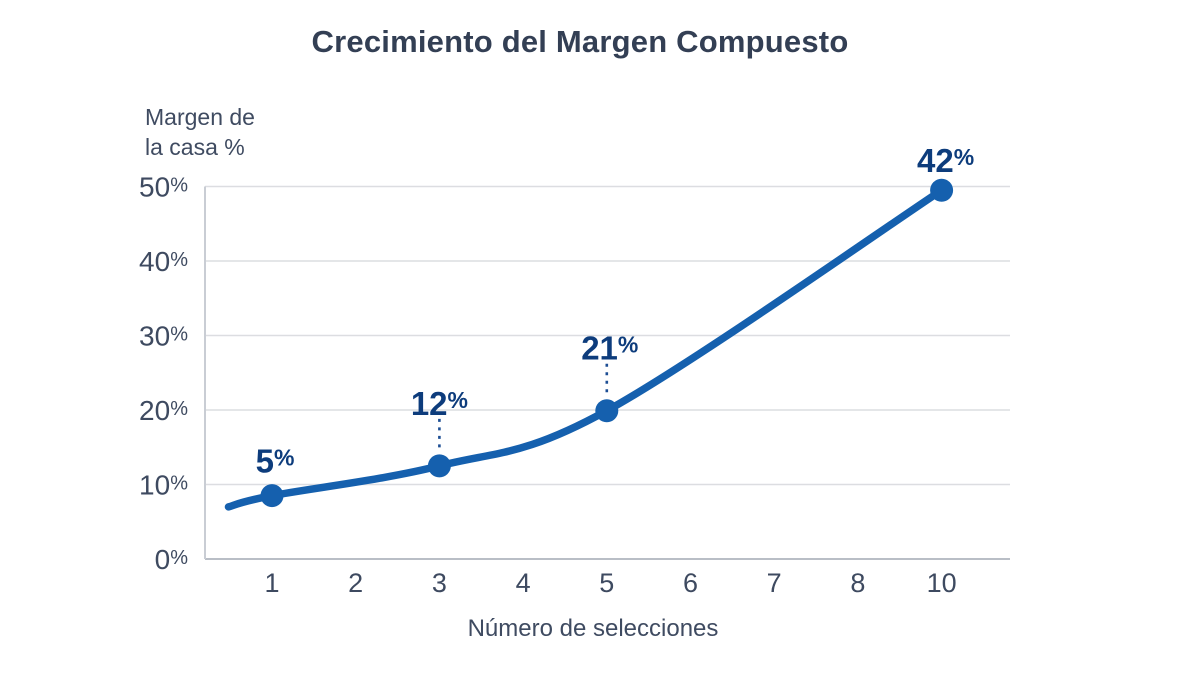 The height and width of the screenshot is (675, 1200). What do you see at coordinates (593, 628) in the screenshot?
I see `x-axis-label: Número de selecciones` at bounding box center [593, 628].